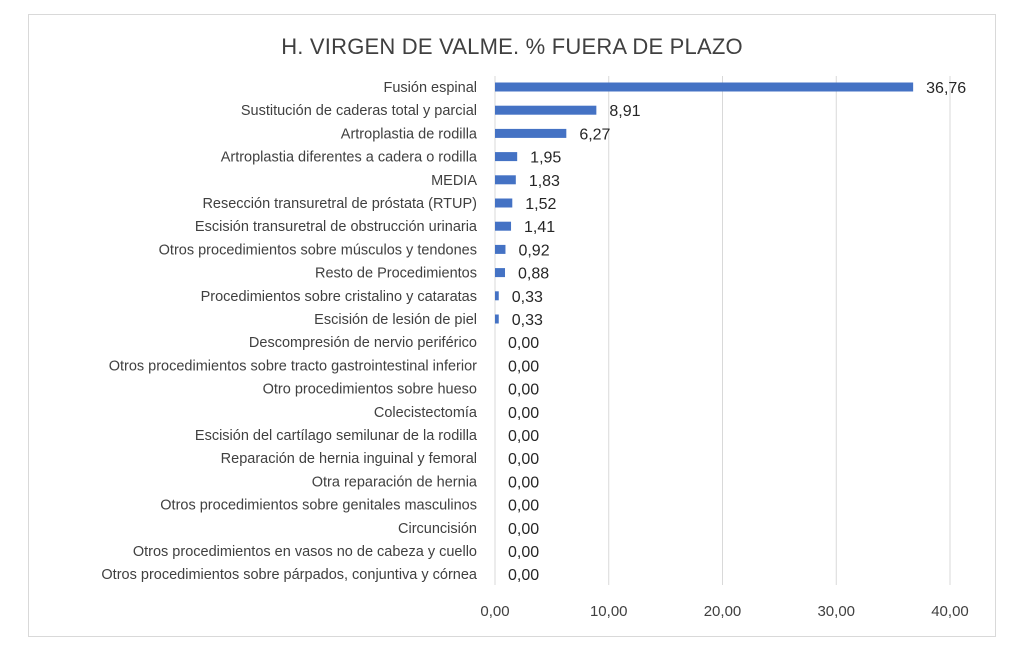 The image size is (1024, 657). I want to click on category-label: Fusión espinal, so click(431, 88).